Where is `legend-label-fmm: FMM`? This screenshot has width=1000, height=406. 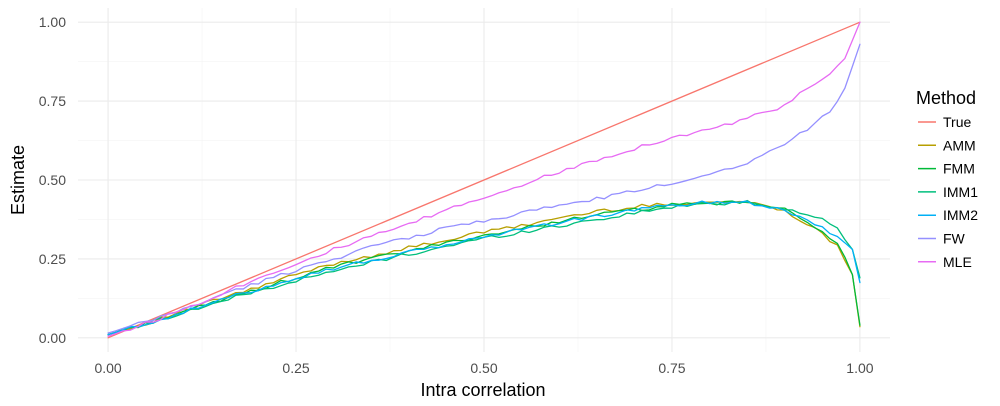 legend-label-fmm: FMM is located at coordinates (959, 169).